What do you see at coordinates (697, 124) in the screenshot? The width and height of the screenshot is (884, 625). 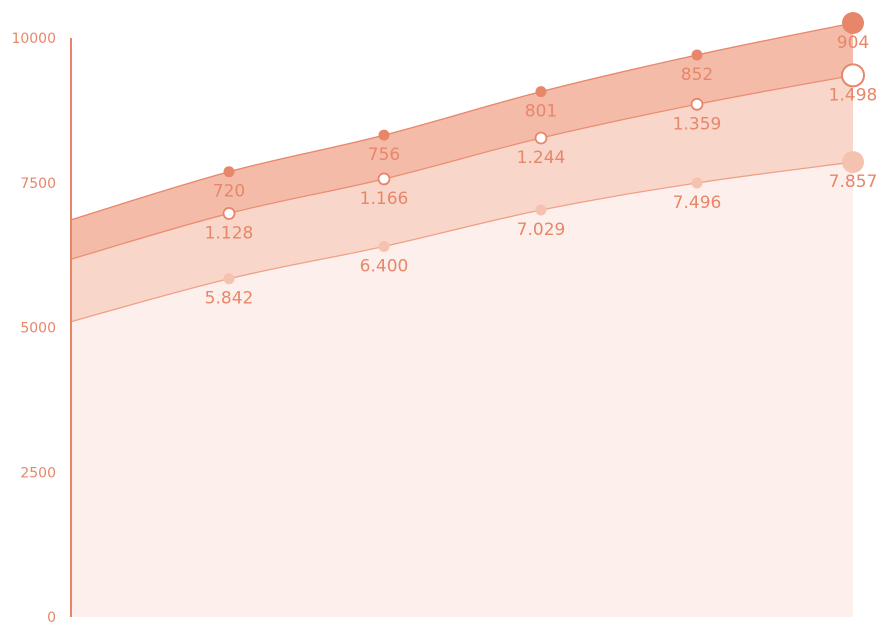 I see `data-label-series-2-point-4: 1.359` at bounding box center [697, 124].